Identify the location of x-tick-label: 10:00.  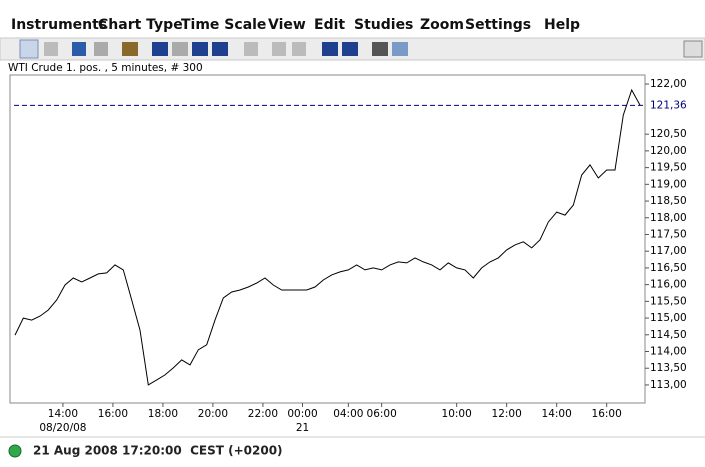
(457, 414).